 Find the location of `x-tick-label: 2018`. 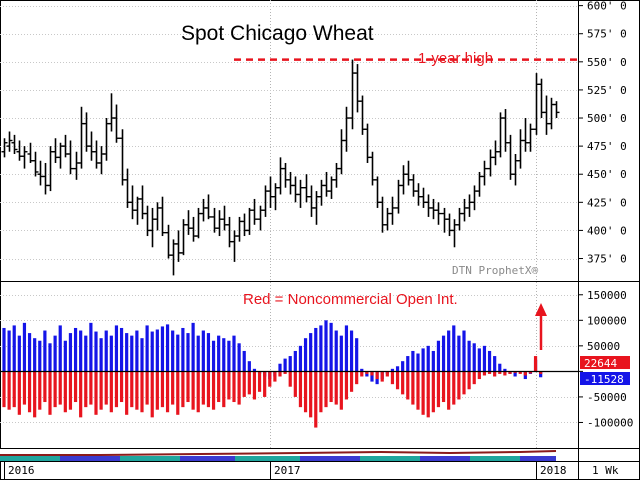

x-tick-label: 2018 is located at coordinates (553, 470).